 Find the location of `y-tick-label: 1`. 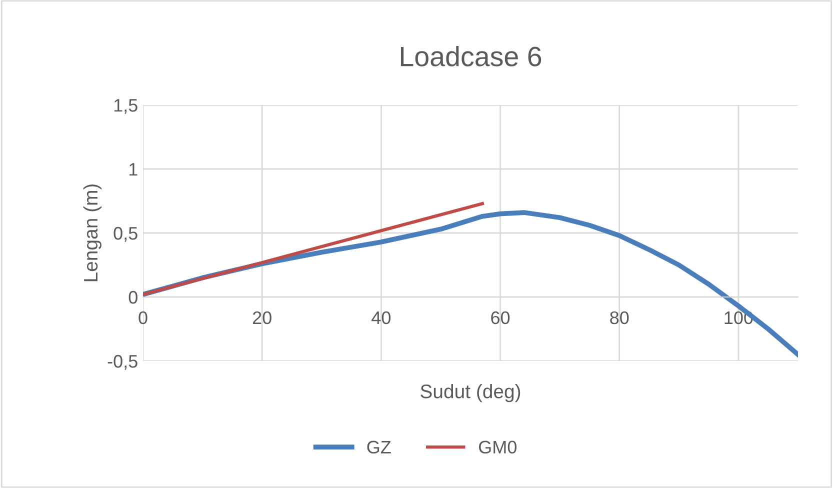

y-tick-label: 1 is located at coordinates (133, 169).